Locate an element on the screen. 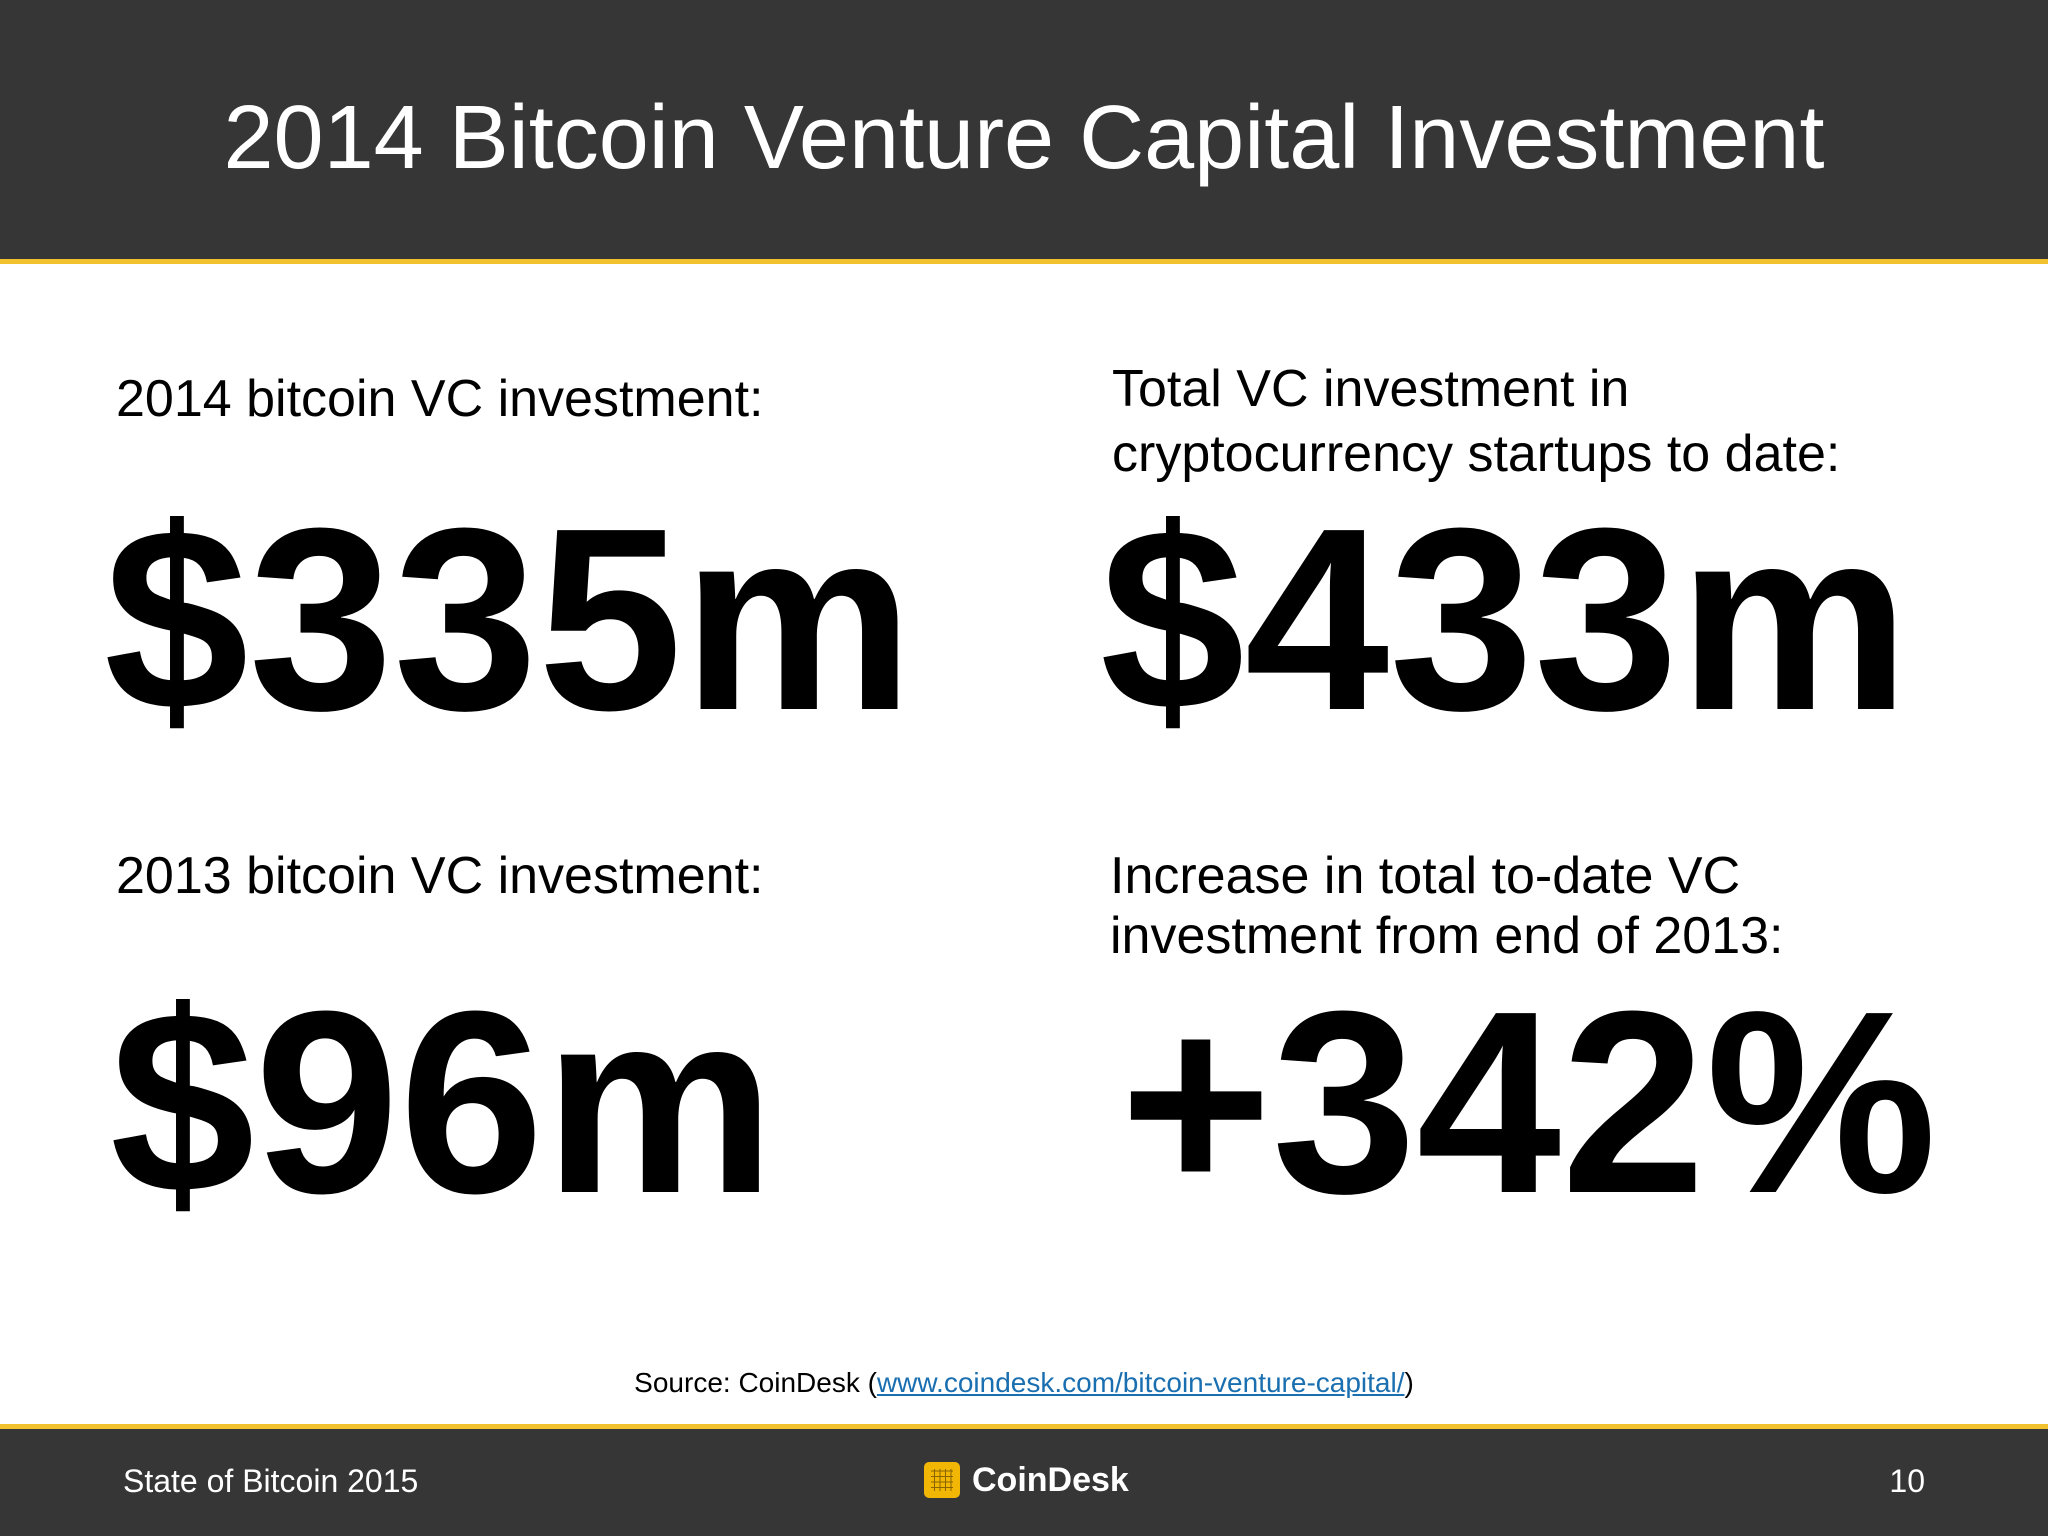  slide-footer: State of Bitcoin 2015 CoinDesk 10 is located at coordinates (1024, 1480).